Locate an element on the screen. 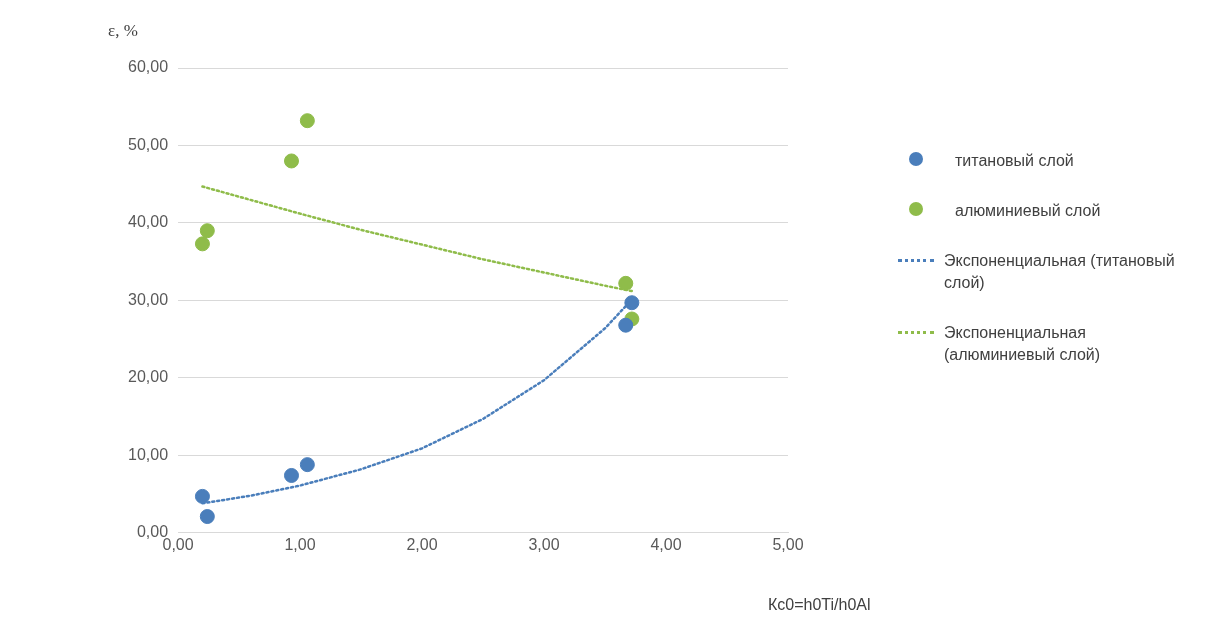 The height and width of the screenshot is (639, 1215). x-tick-label: 5,00 is located at coordinates (788, 544).